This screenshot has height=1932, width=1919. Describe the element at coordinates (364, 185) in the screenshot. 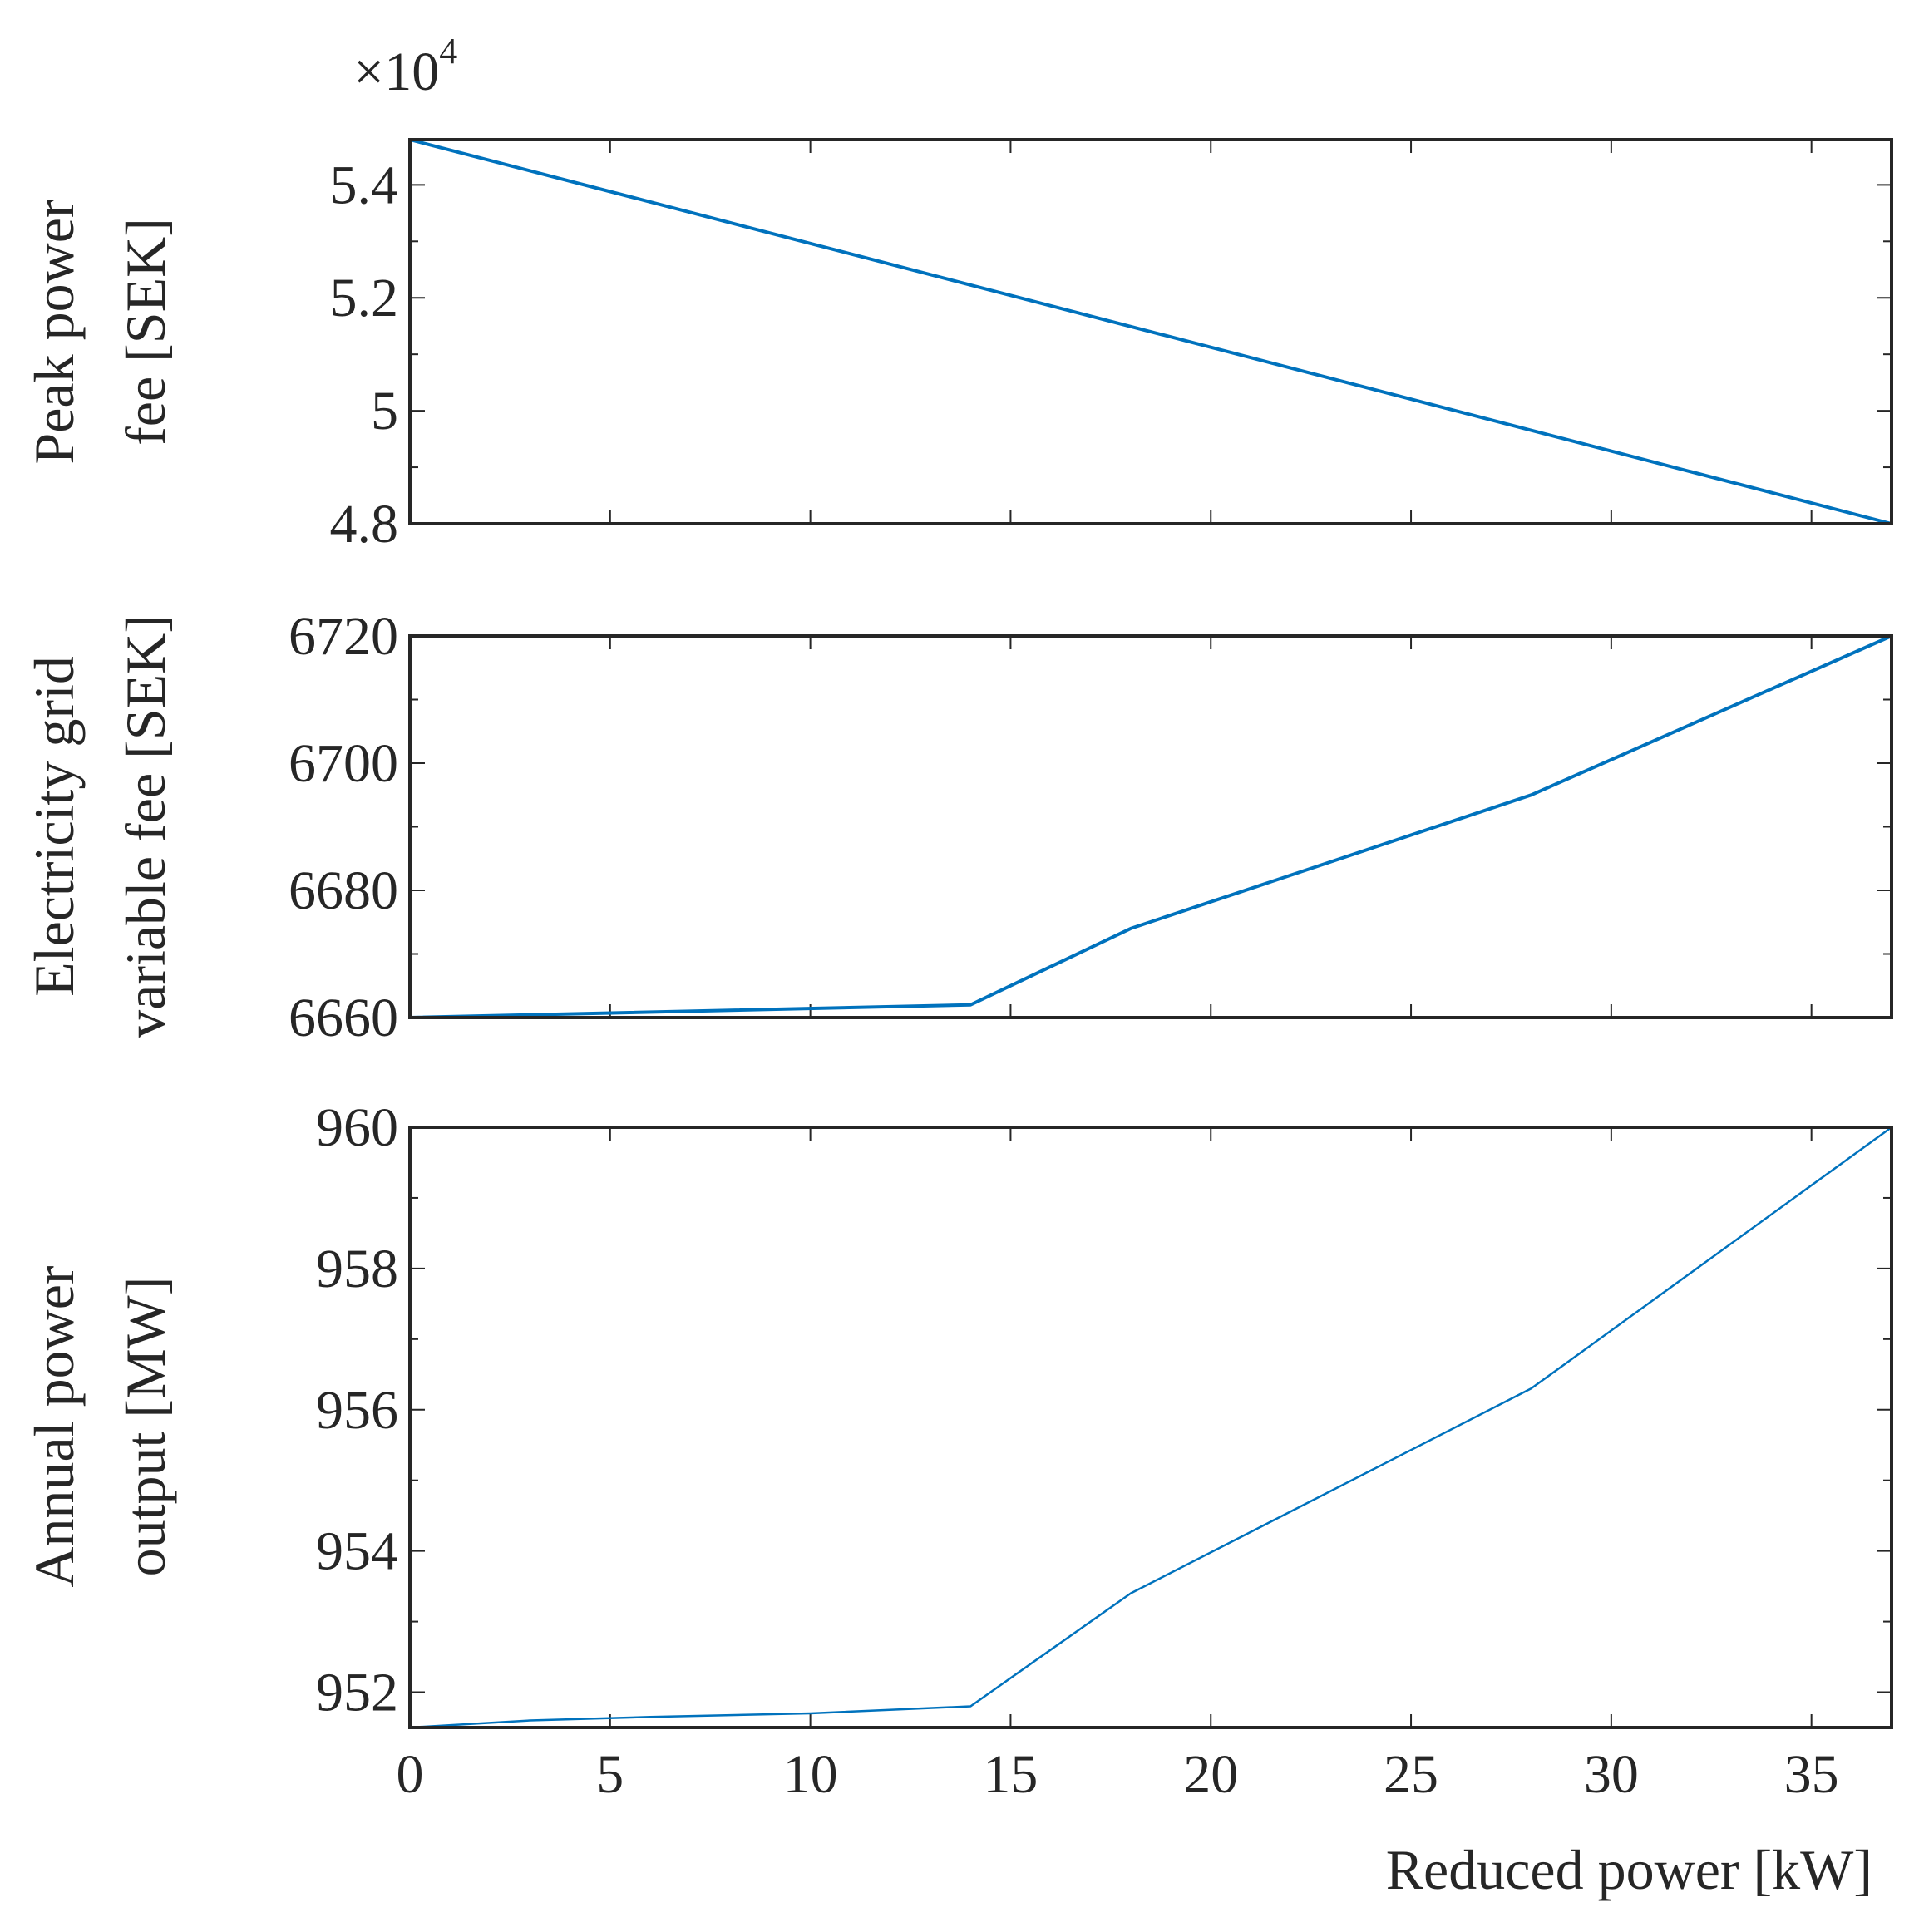

I see `y-tick-label: 5.4` at that location.